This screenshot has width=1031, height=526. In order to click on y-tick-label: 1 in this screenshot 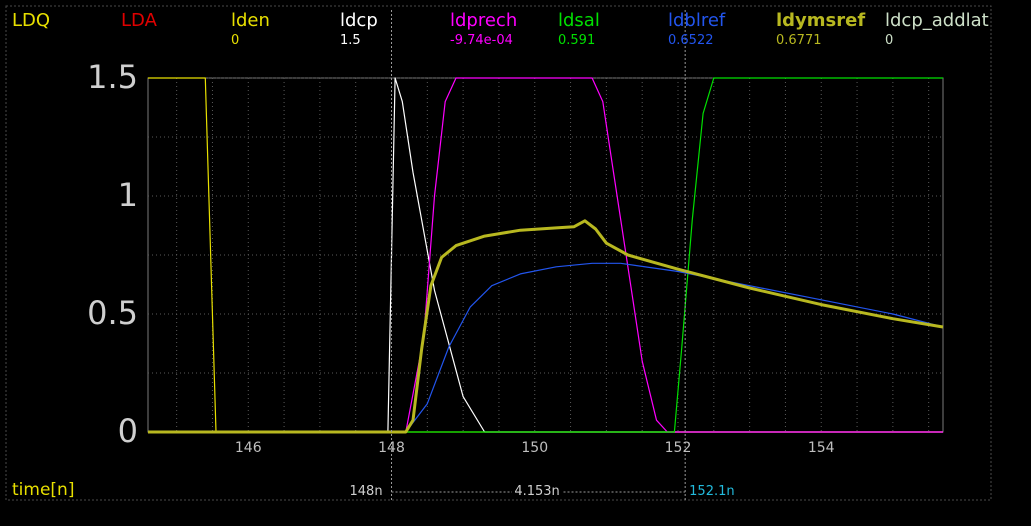, I will do `click(127, 195)`.